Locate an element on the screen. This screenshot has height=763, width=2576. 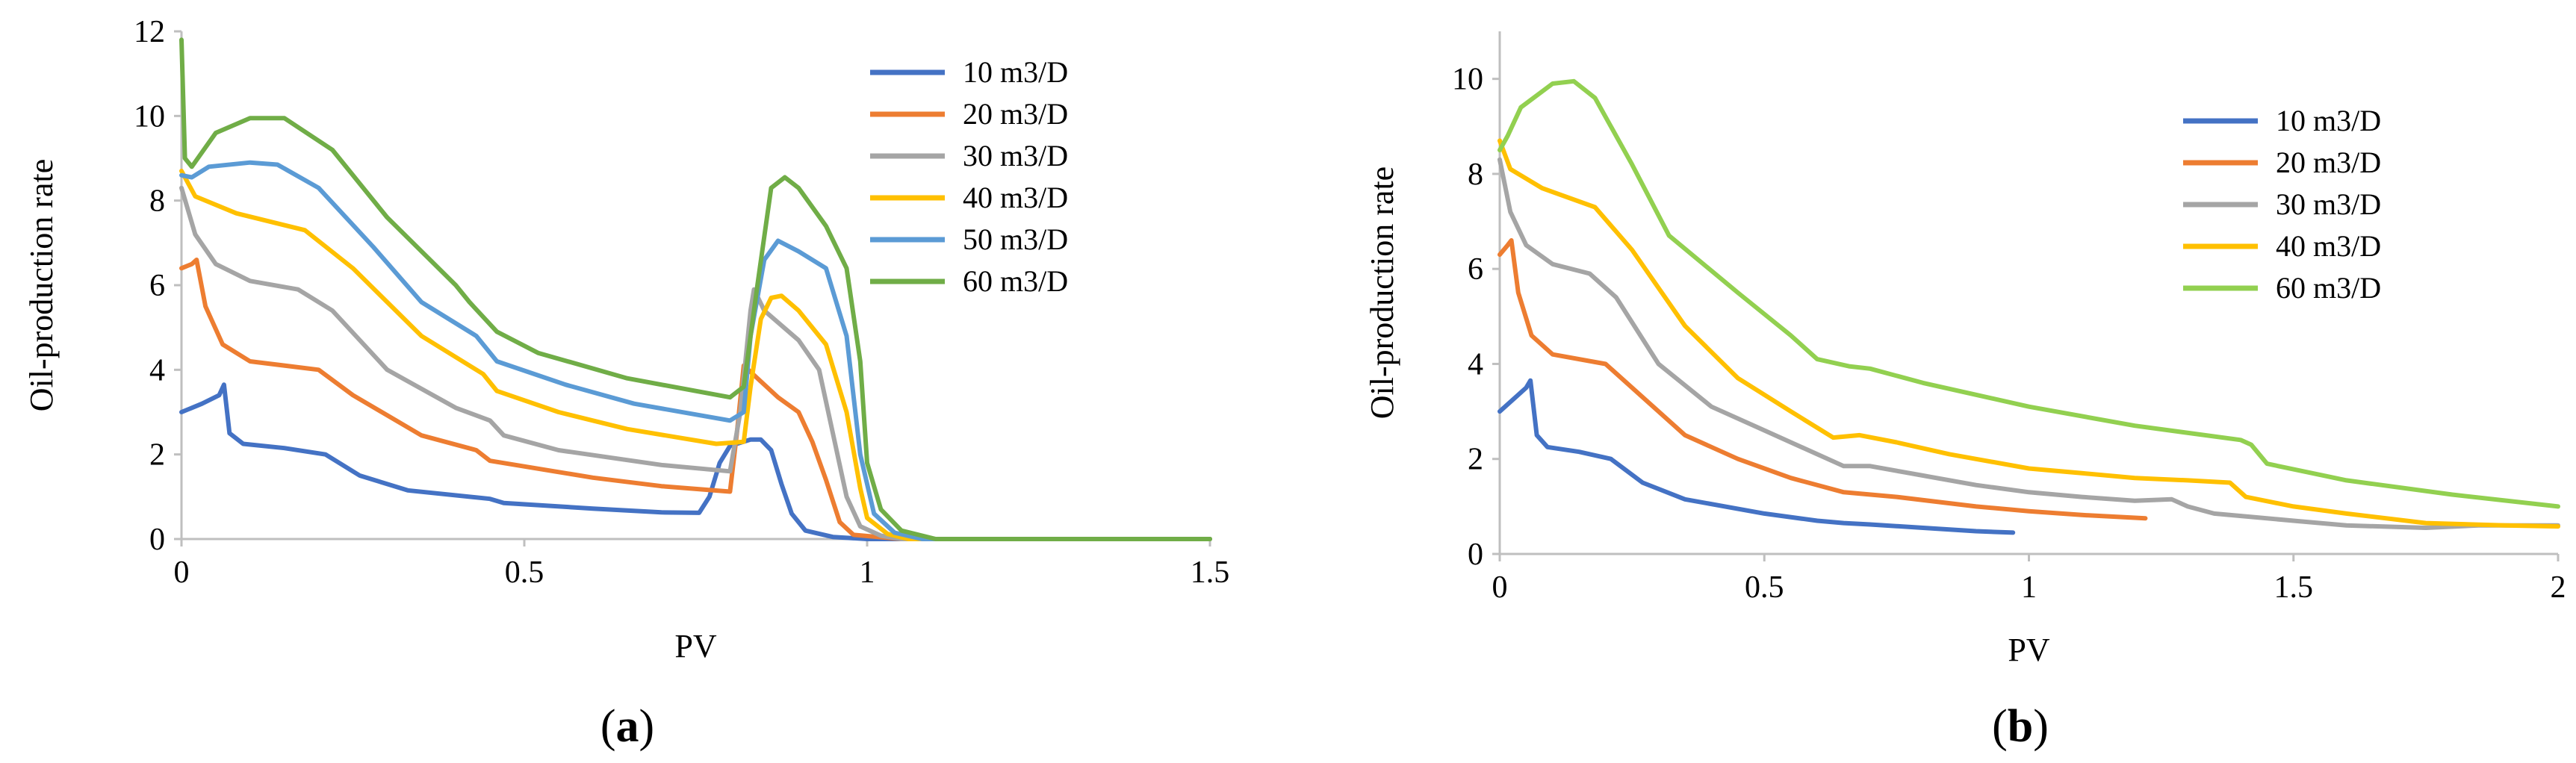
legend-label: 50 m3/D is located at coordinates (1016, 239).